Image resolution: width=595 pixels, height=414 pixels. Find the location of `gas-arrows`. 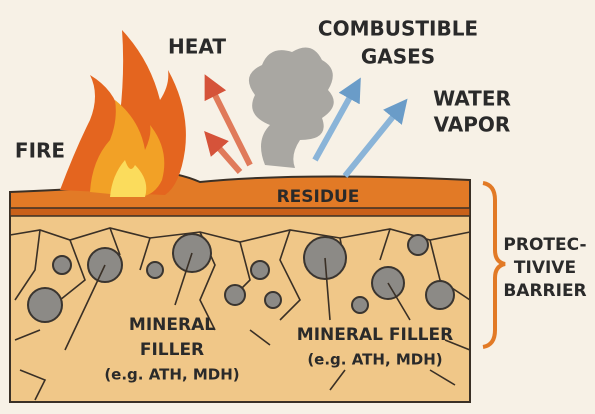

gas-arrows is located at coordinates (360, 127).